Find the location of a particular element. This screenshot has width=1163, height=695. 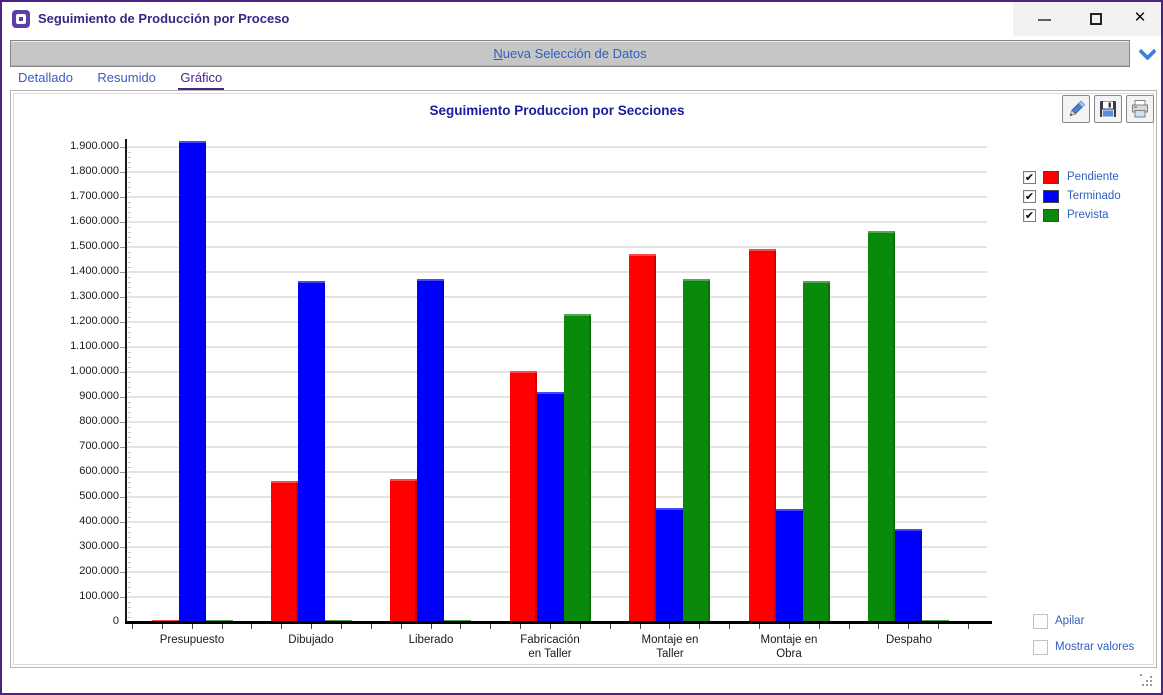

tab-resumido: Resumido is located at coordinates (126, 77).